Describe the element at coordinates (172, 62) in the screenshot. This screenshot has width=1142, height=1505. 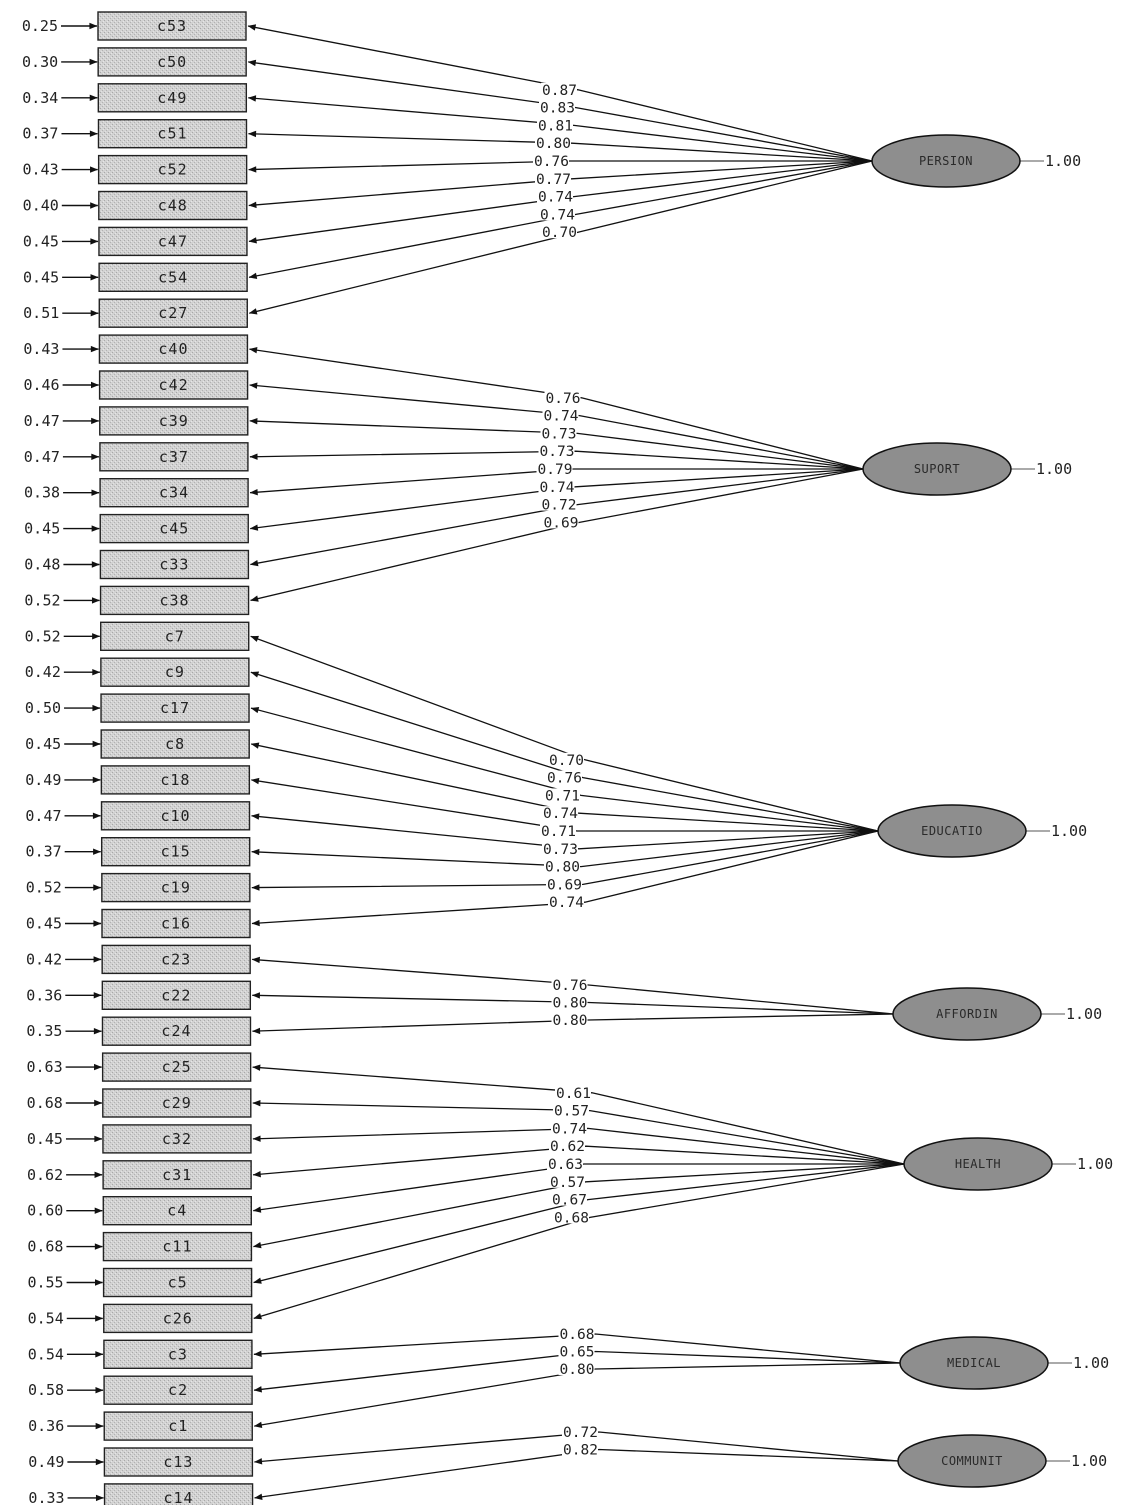
I see `indicator-label: c50` at that location.